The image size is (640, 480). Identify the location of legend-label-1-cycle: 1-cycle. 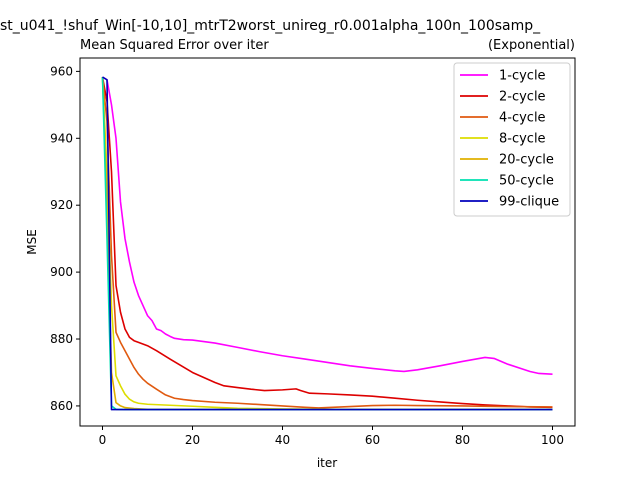
(522, 76).